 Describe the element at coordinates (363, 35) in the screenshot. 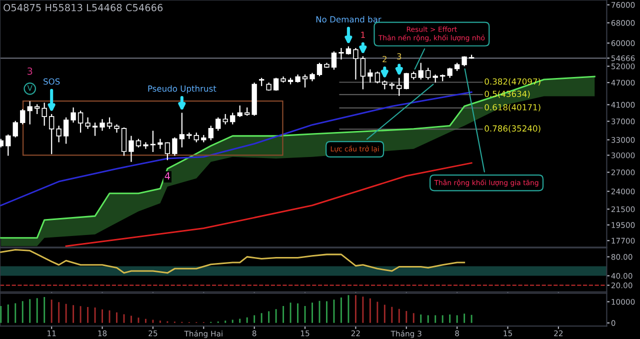

I see `annotation: 1` at that location.